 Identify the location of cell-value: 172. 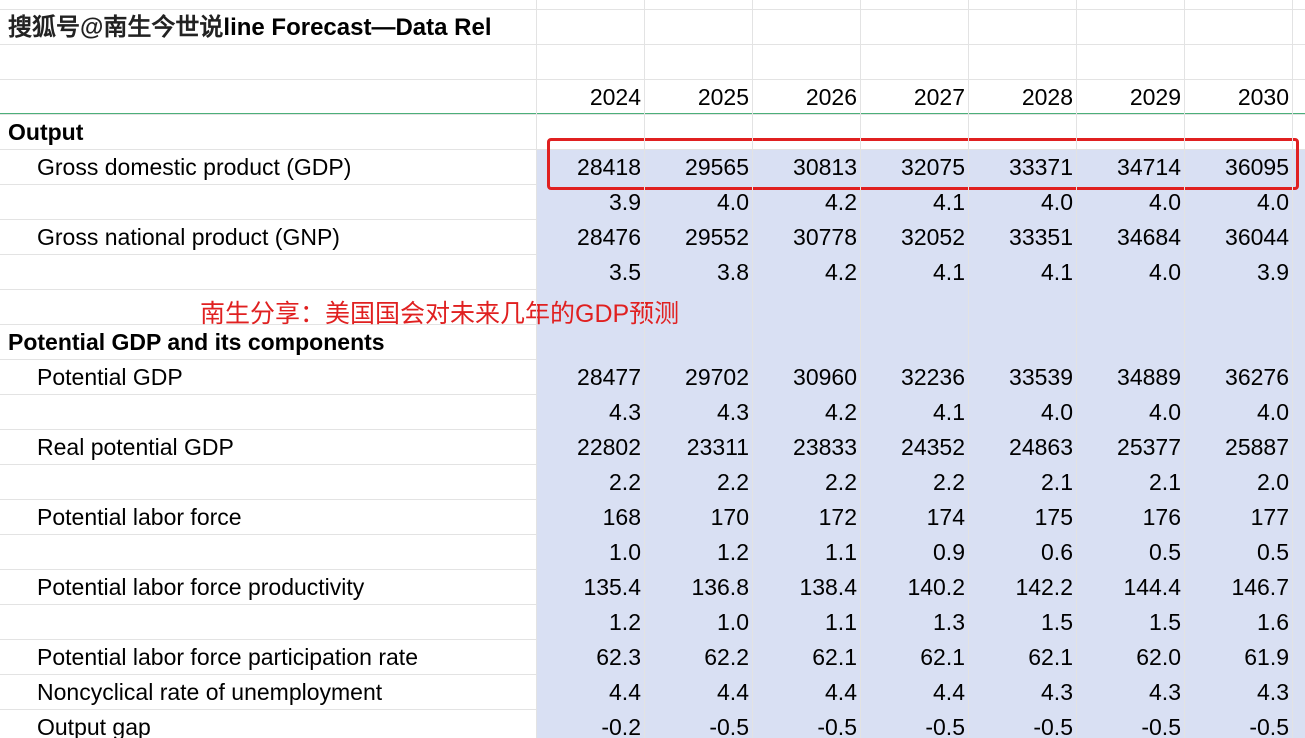
(837, 517).